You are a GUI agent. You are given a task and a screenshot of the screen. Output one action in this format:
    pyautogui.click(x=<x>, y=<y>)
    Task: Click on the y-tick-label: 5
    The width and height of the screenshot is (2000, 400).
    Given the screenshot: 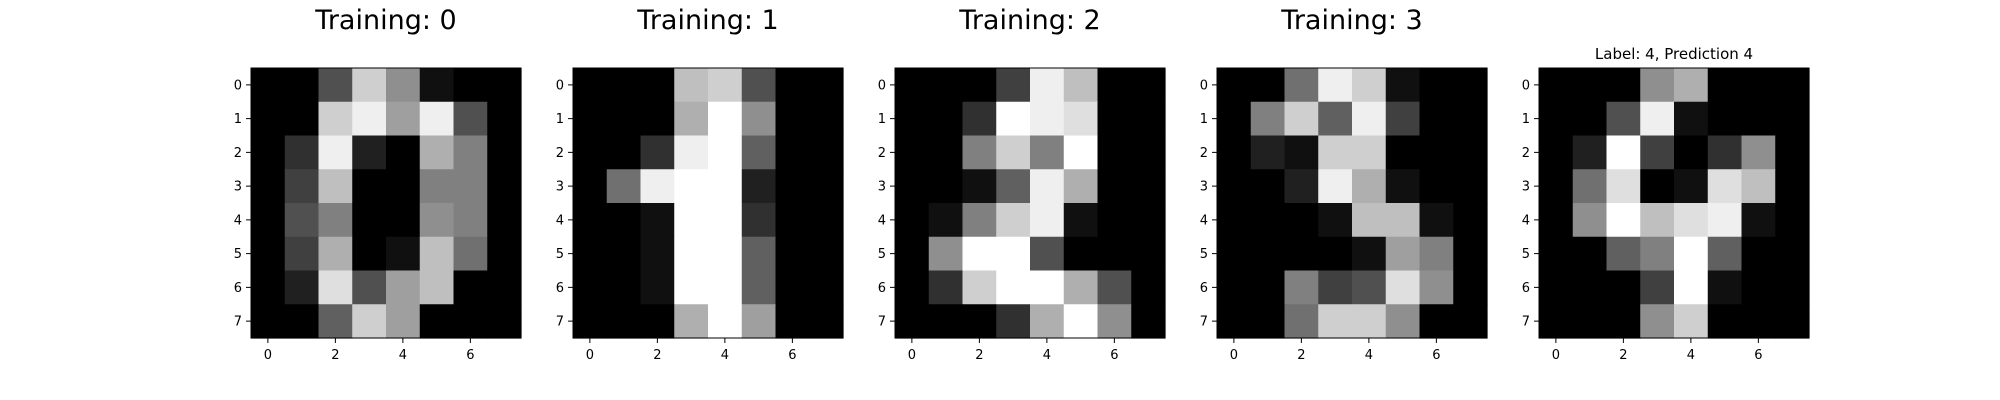 What is the action you would take?
    pyautogui.click(x=1526, y=254)
    